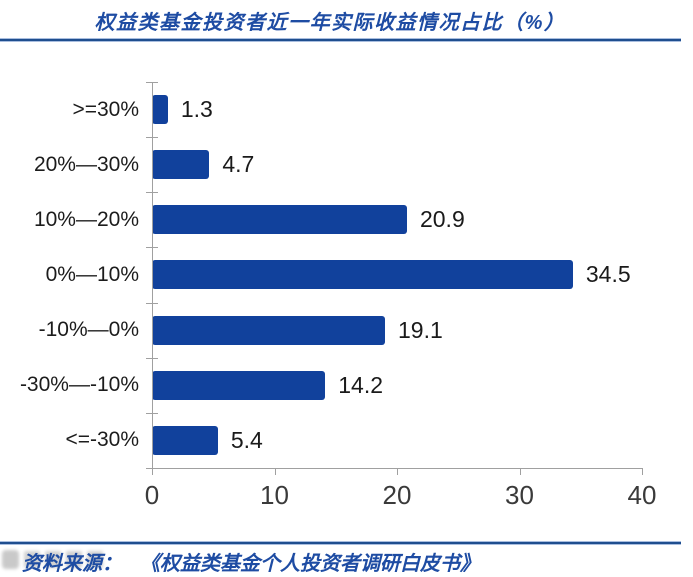  I want to click on value-label: 1.3, so click(196, 109).